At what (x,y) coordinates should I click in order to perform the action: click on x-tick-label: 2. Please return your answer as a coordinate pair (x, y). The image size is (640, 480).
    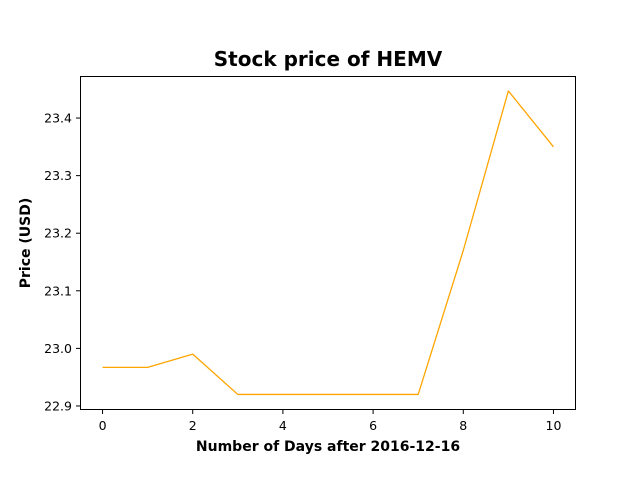
    Looking at the image, I should click on (193, 425).